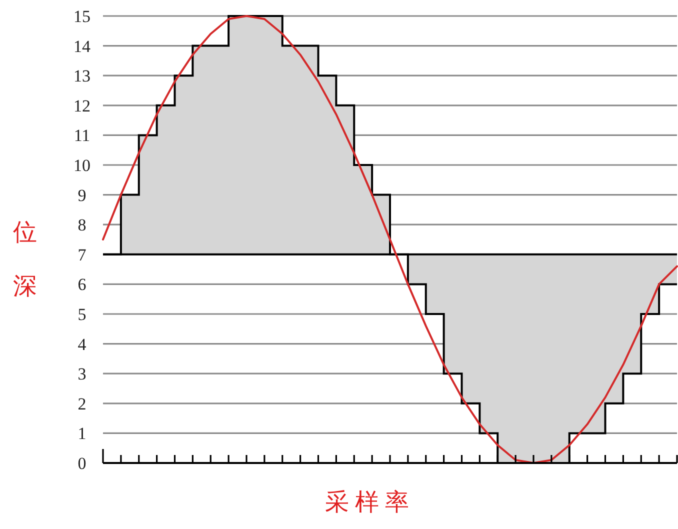  I want to click on y-tick-label: 2, so click(82, 404).